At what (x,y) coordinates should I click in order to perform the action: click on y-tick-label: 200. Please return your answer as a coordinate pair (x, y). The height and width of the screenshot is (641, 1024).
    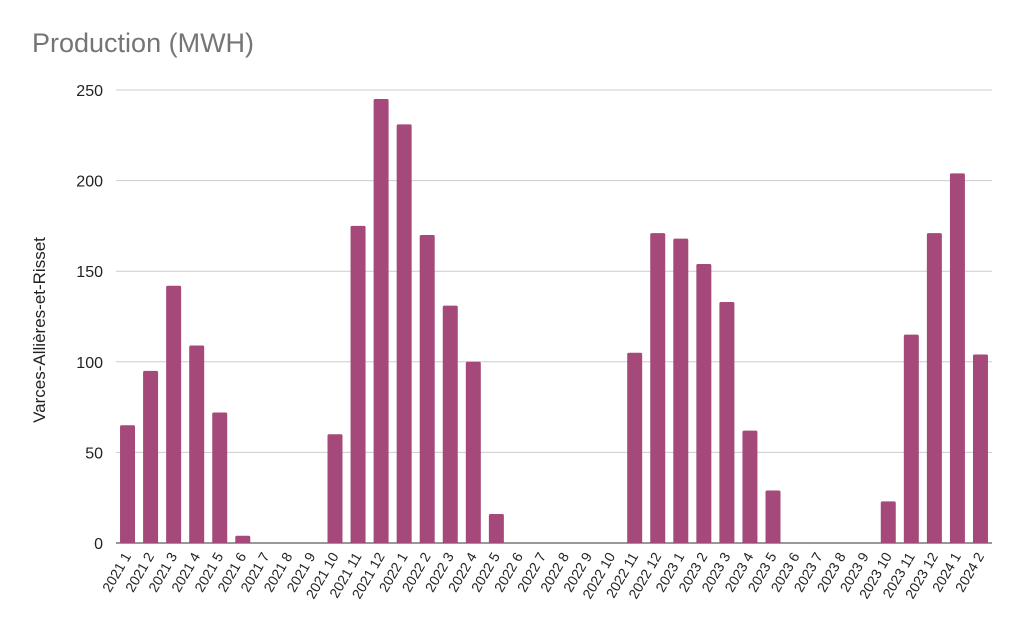
    Looking at the image, I should click on (89, 182).